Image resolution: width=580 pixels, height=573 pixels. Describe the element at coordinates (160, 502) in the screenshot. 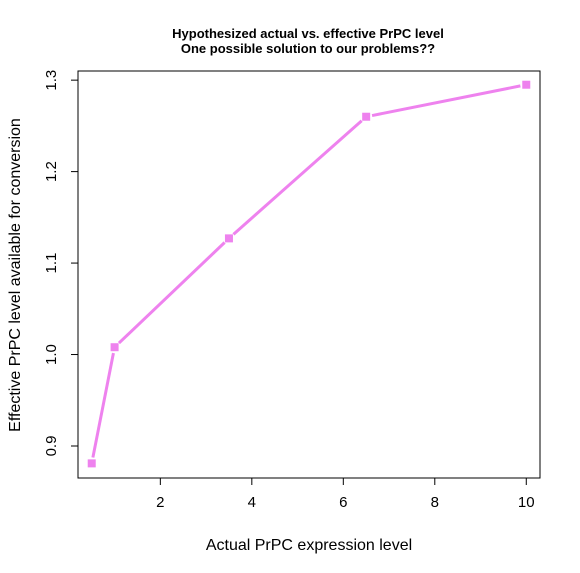

I see `x-tick-label-0: 2` at that location.